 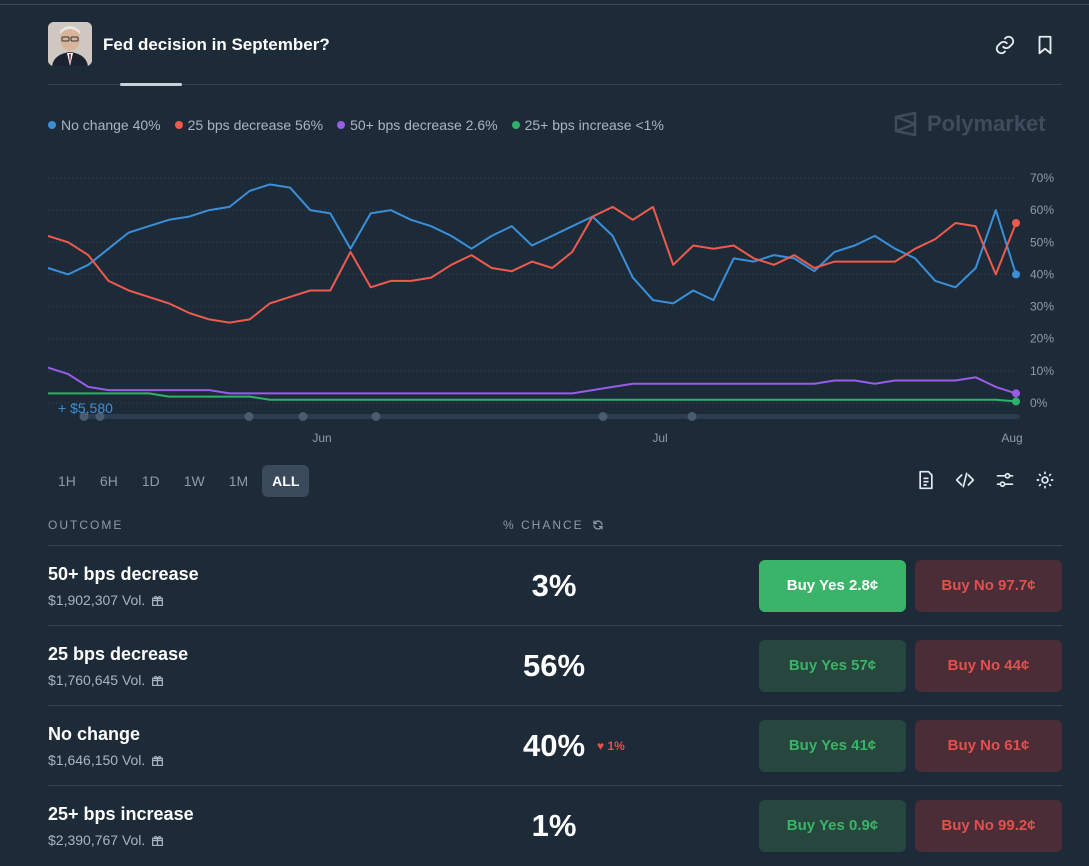 I want to click on y-tick-label: 40%, so click(x=1042, y=274).